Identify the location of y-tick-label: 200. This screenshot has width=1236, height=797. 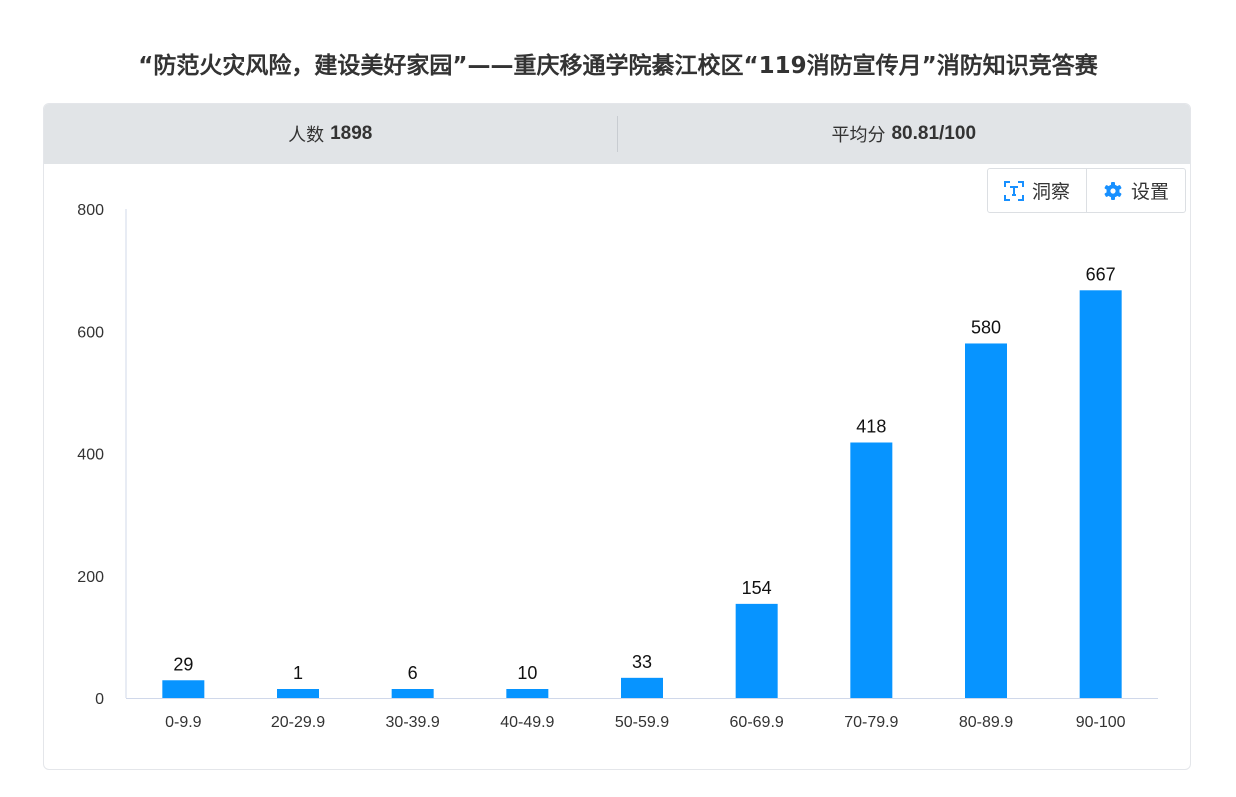
(90, 577).